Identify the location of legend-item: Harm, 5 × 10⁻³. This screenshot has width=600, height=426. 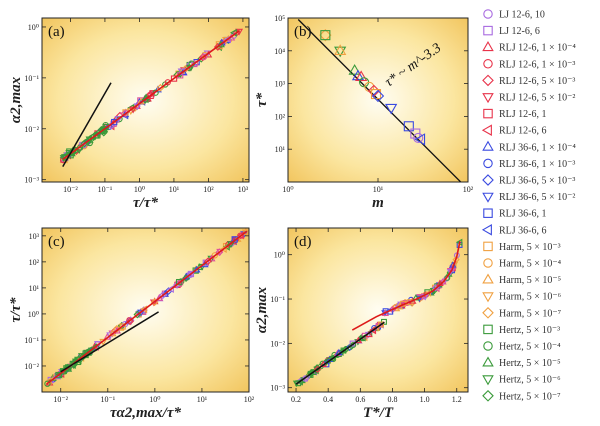
(522, 247).